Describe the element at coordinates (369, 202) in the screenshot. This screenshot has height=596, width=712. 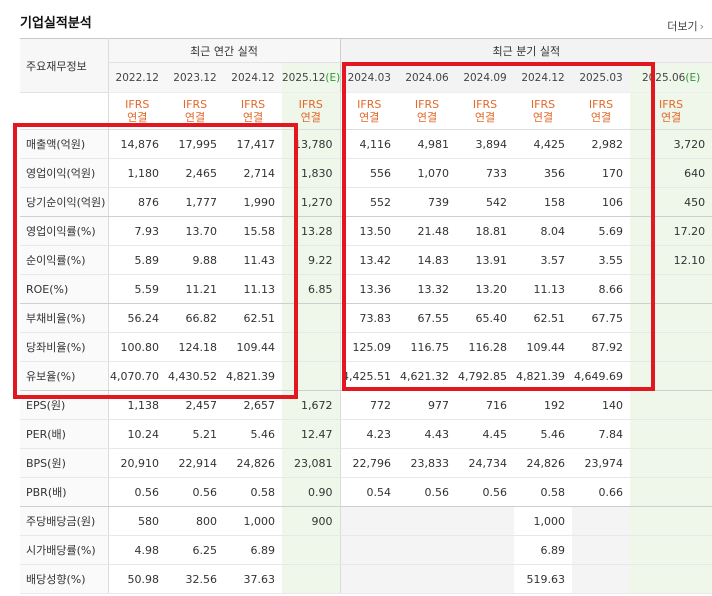
I see `value-cell: 552` at that location.